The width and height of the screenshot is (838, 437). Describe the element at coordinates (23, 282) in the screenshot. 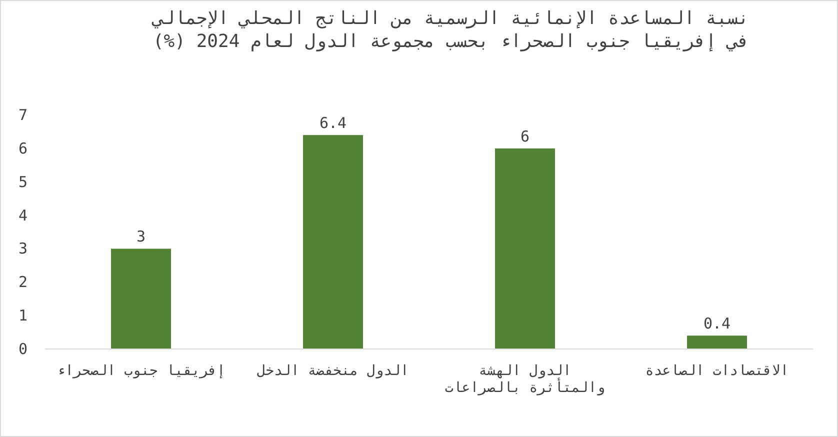

I see `y-tick-label: 2` at that location.